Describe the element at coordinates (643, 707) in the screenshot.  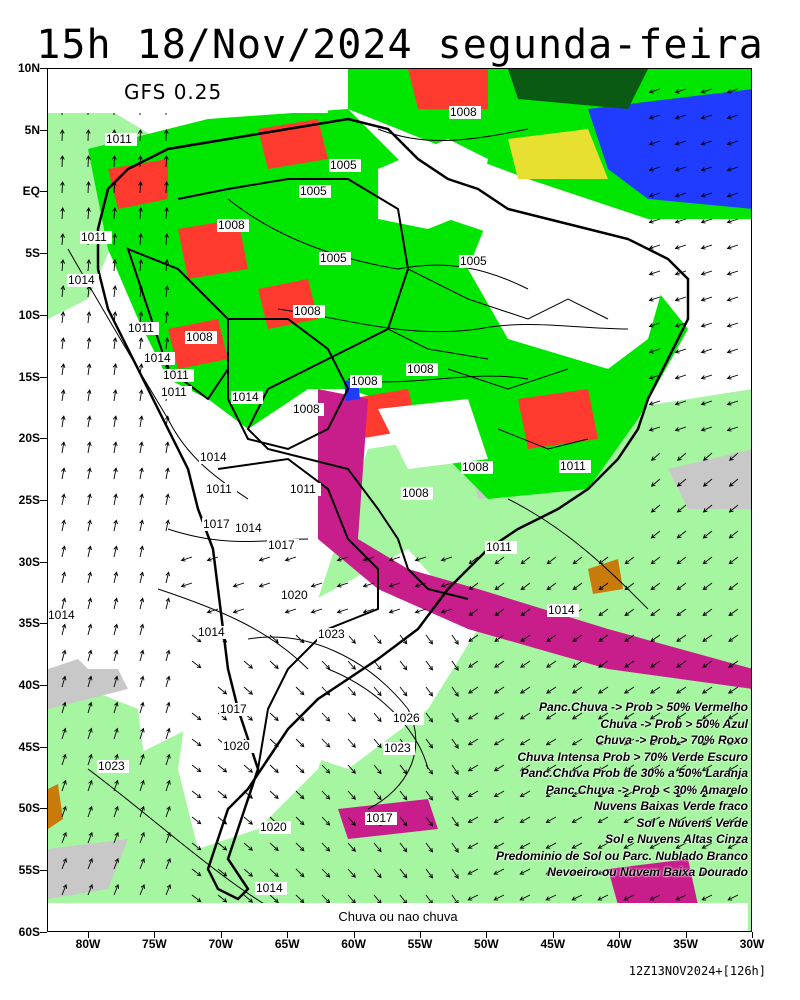
I see `legend-item: Panc.Chuva -> Prob > 50% Vermelho` at that location.